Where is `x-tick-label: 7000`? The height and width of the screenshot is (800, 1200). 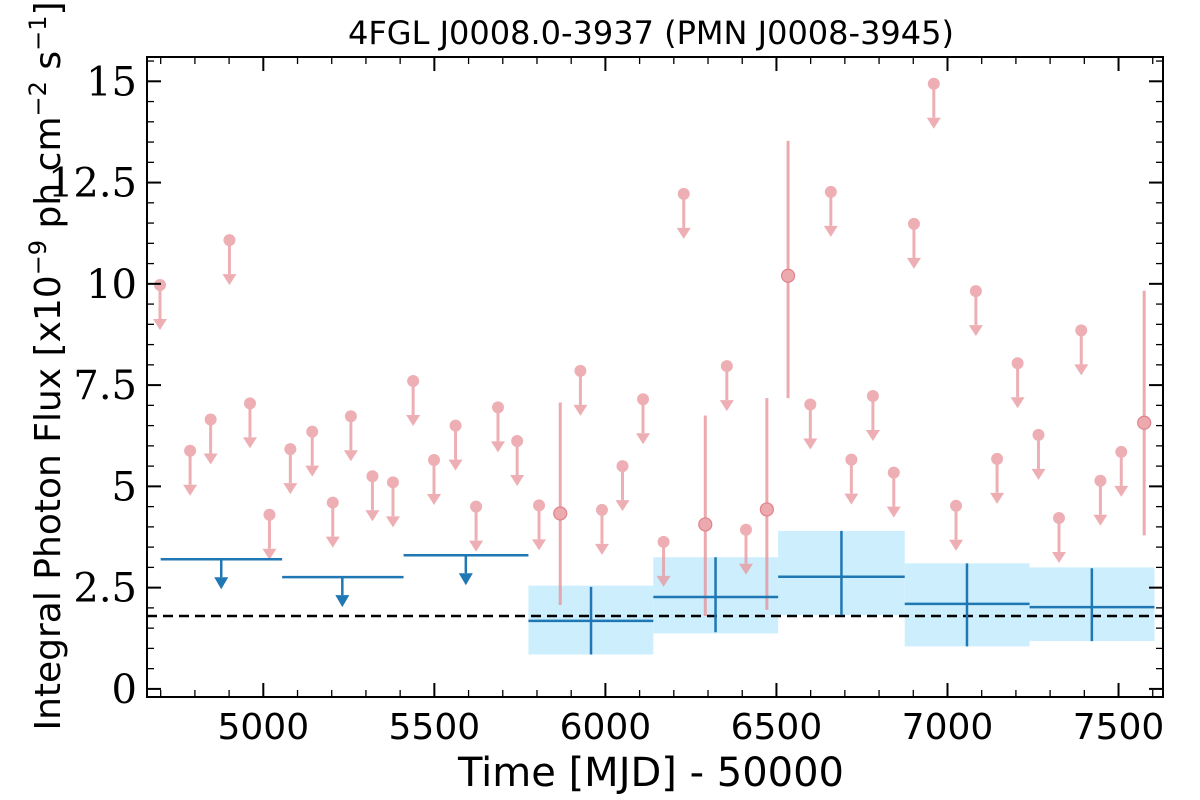 x-tick-label: 7000 is located at coordinates (948, 727).